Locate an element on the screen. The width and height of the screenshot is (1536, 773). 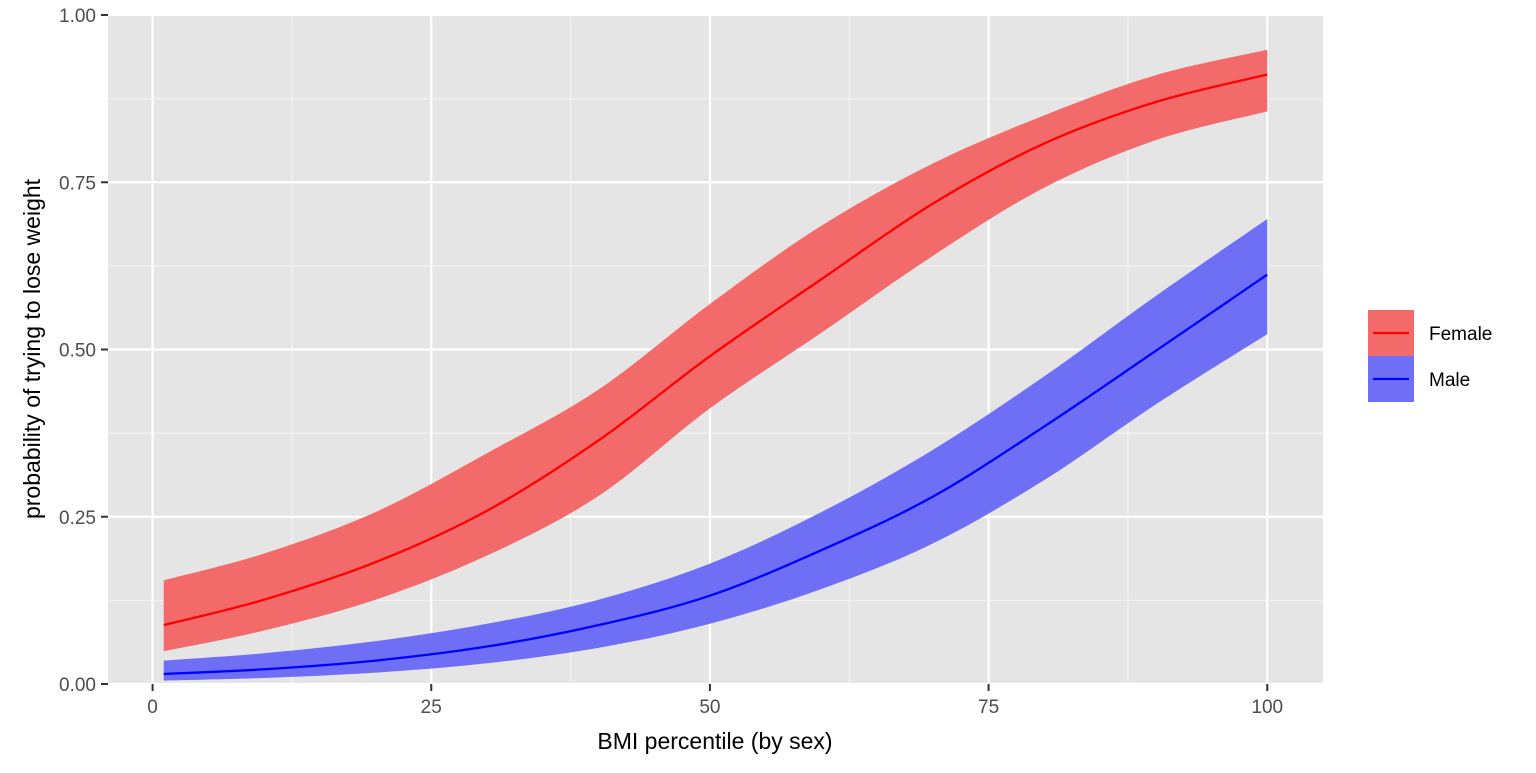
y-tick-label: 0.50 is located at coordinates (77, 351).